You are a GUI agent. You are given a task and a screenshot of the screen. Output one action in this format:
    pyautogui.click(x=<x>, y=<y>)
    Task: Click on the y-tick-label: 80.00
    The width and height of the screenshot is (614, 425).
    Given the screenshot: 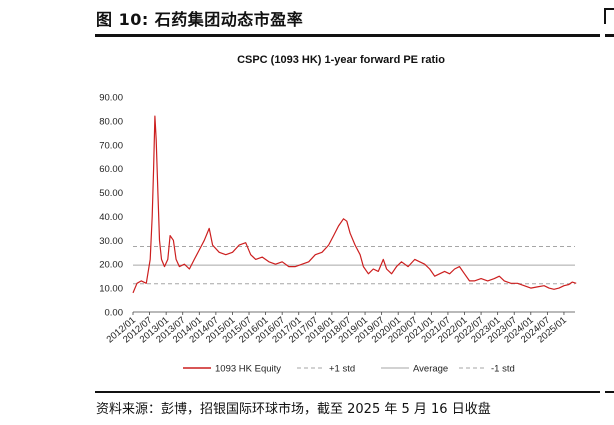 What is the action you would take?
    pyautogui.click(x=111, y=121)
    